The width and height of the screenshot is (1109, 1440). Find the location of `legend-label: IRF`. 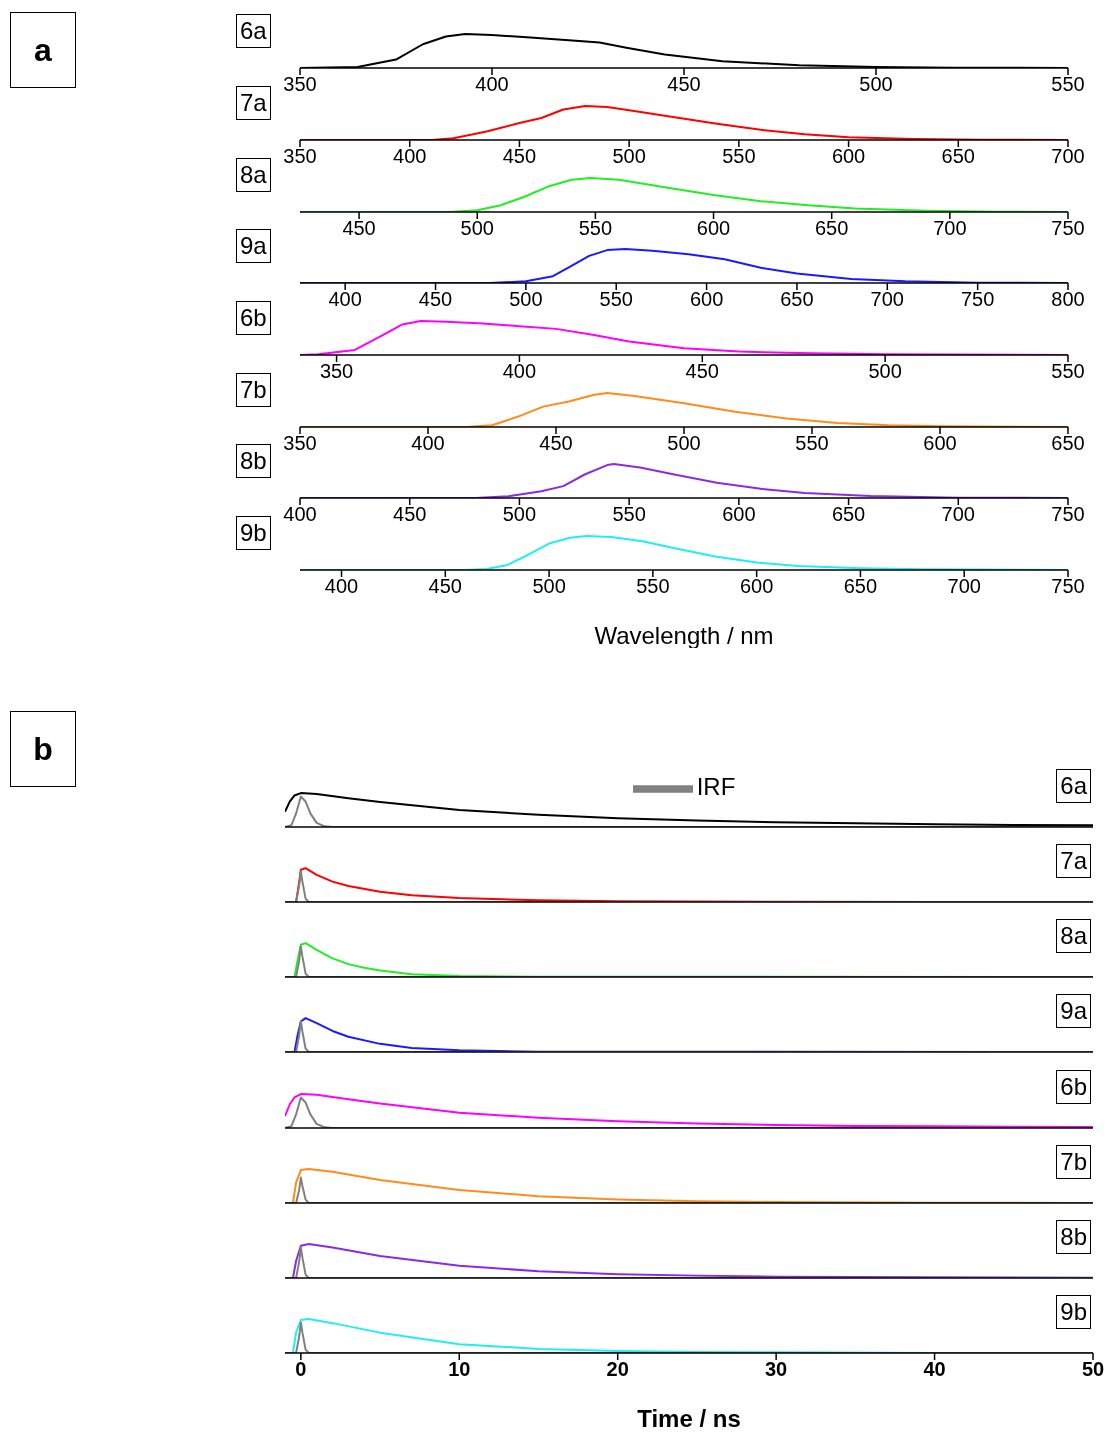

legend-label: IRF is located at coordinates (716, 787).